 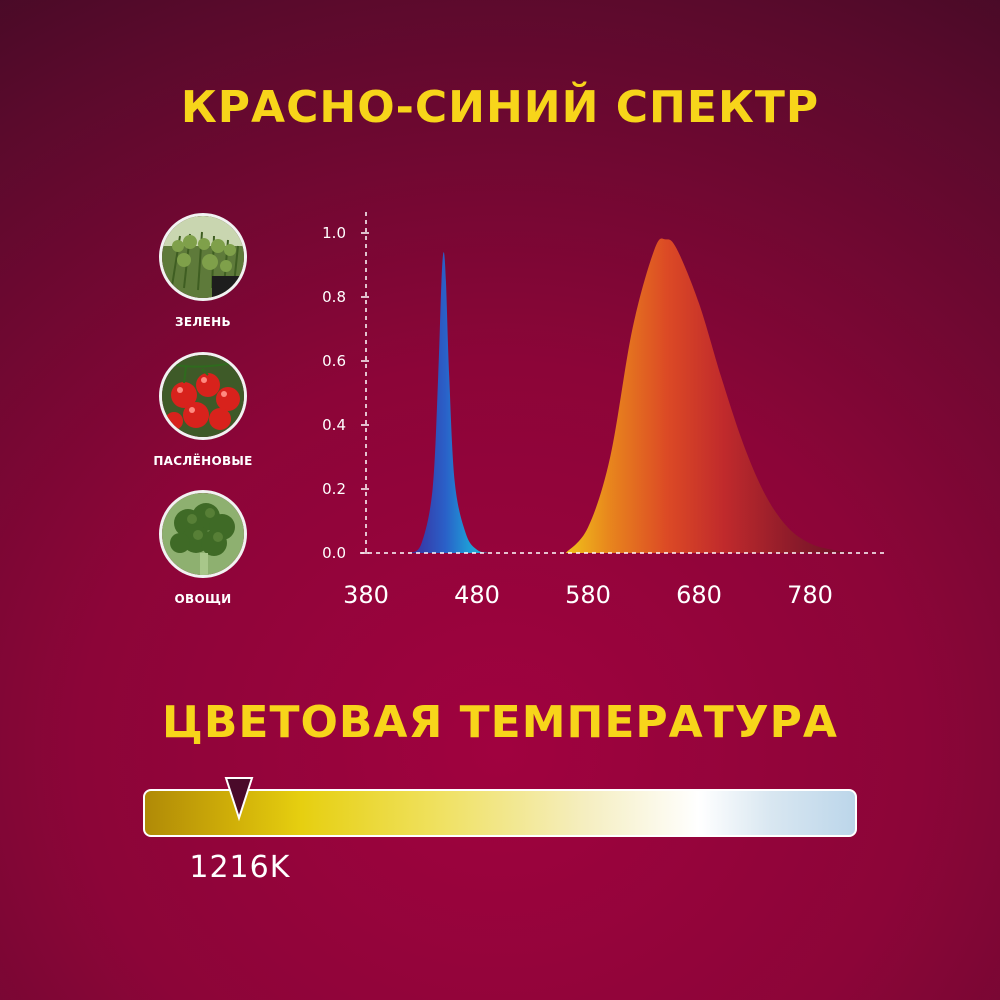 What do you see at coordinates (334, 361) in the screenshot?
I see `y-tick-label: 0.6` at bounding box center [334, 361].